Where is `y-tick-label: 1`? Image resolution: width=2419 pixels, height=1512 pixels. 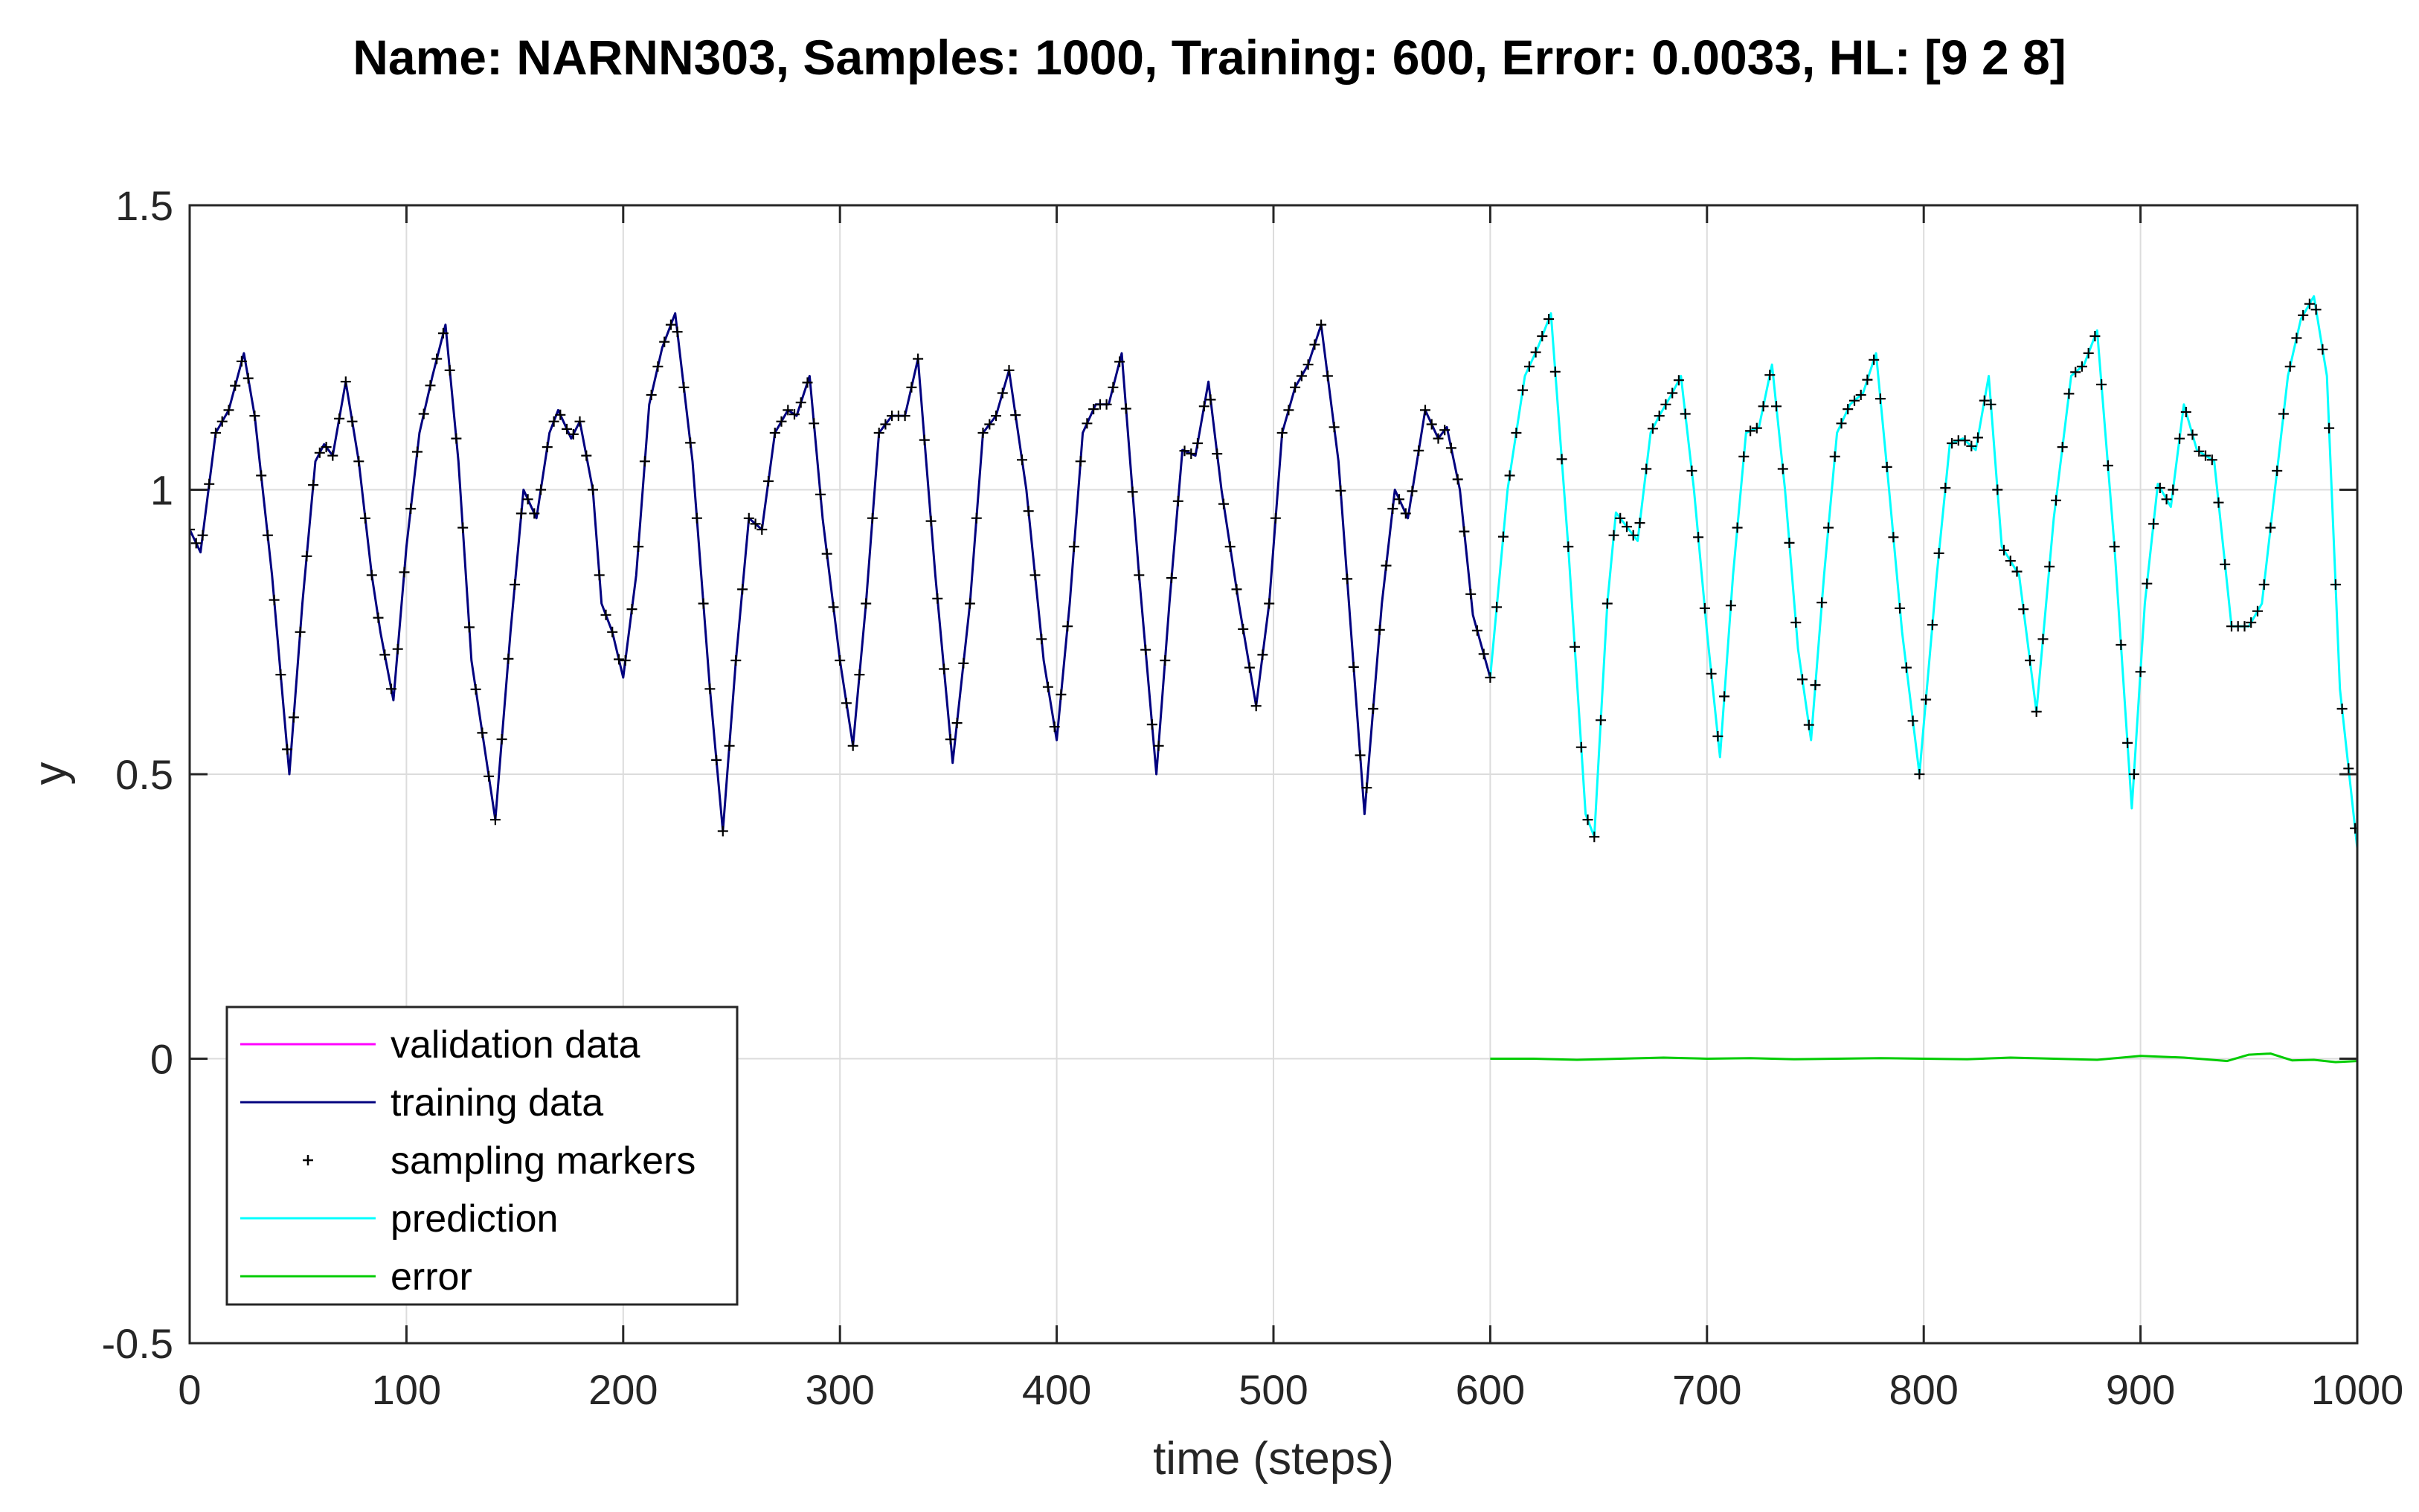
y-tick-label: 1 is located at coordinates (161, 490).